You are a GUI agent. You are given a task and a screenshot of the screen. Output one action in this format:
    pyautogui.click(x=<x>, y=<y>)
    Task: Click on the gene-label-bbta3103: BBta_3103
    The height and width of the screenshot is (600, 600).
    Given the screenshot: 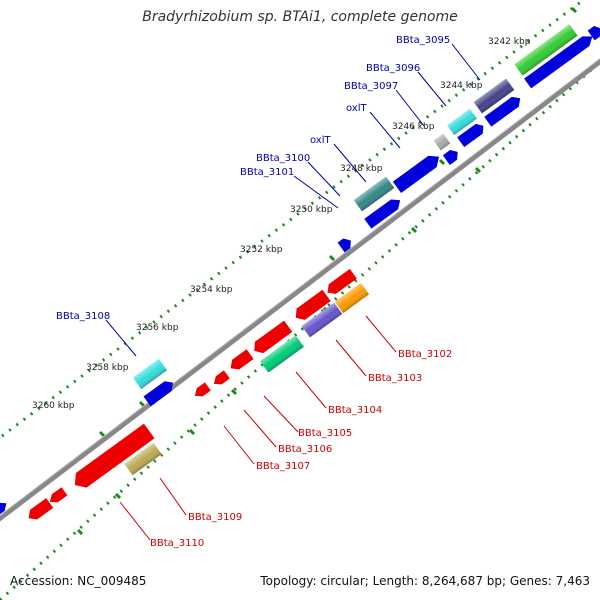 What is the action you would take?
    pyautogui.click(x=395, y=378)
    